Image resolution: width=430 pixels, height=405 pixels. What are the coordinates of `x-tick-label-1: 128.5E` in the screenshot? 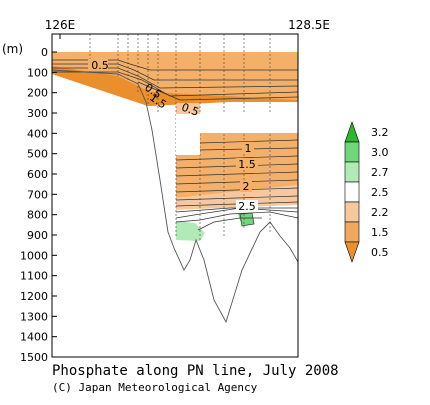 It's located at (309, 25).